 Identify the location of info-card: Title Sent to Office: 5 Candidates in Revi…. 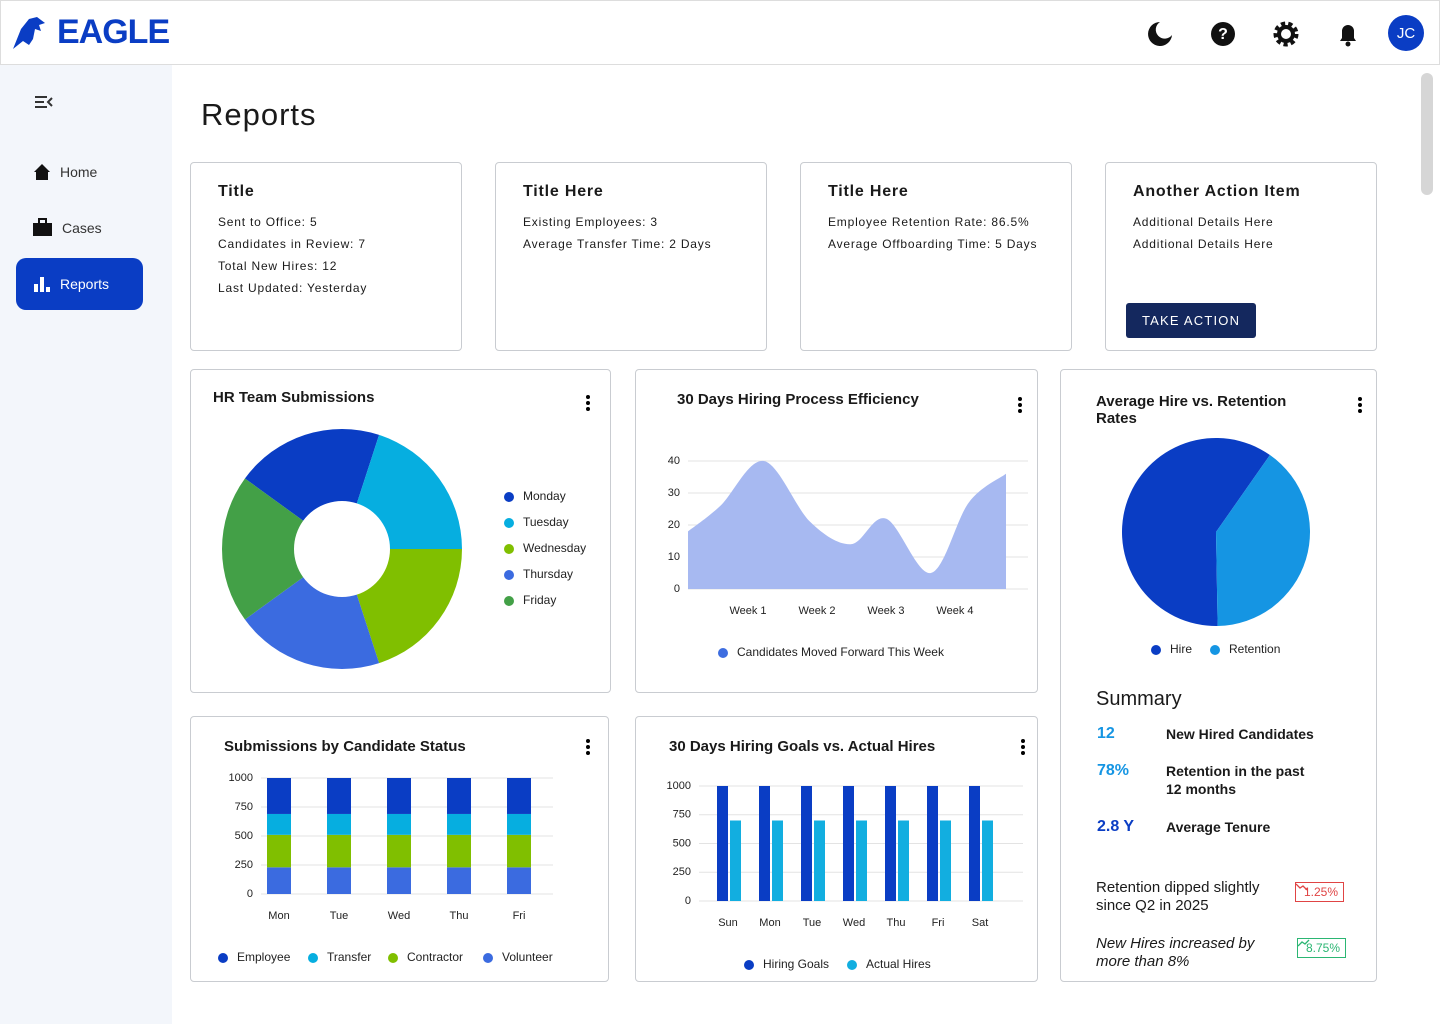
(326, 256).